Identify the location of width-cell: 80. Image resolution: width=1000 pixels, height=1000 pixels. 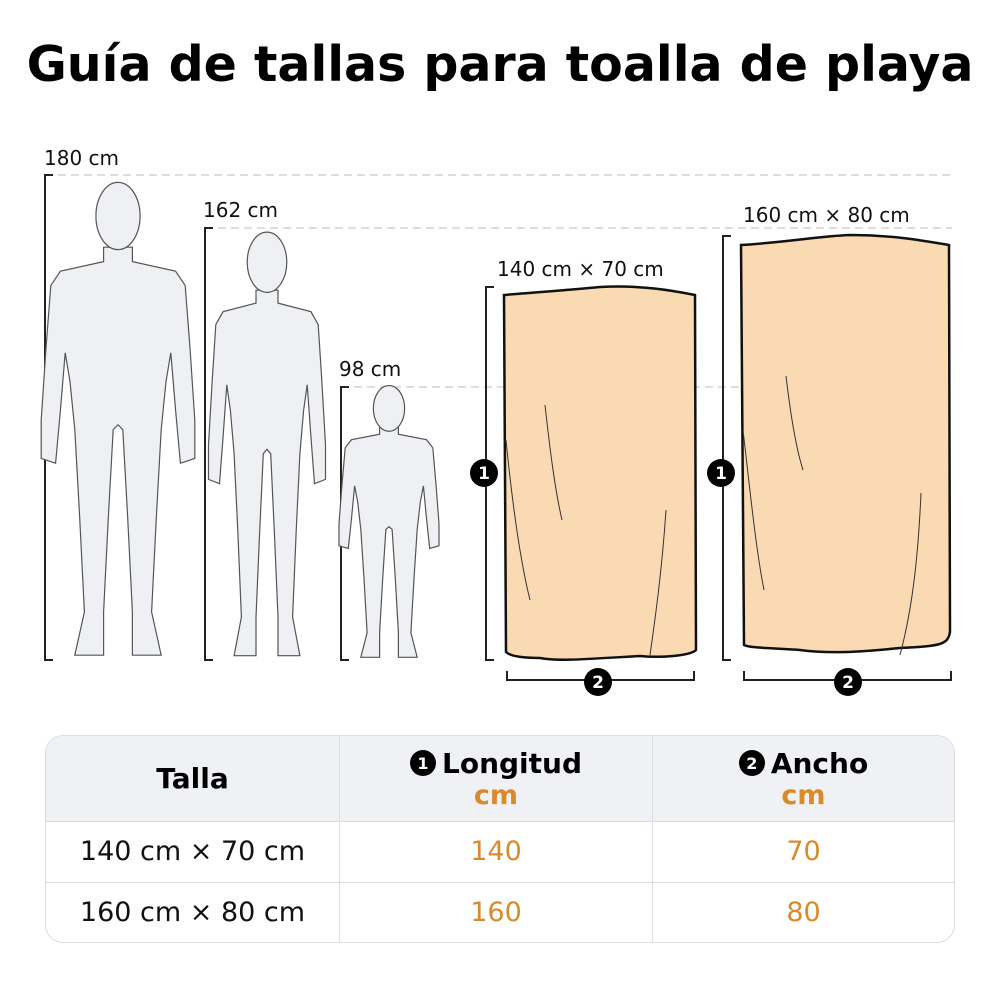
(803, 912).